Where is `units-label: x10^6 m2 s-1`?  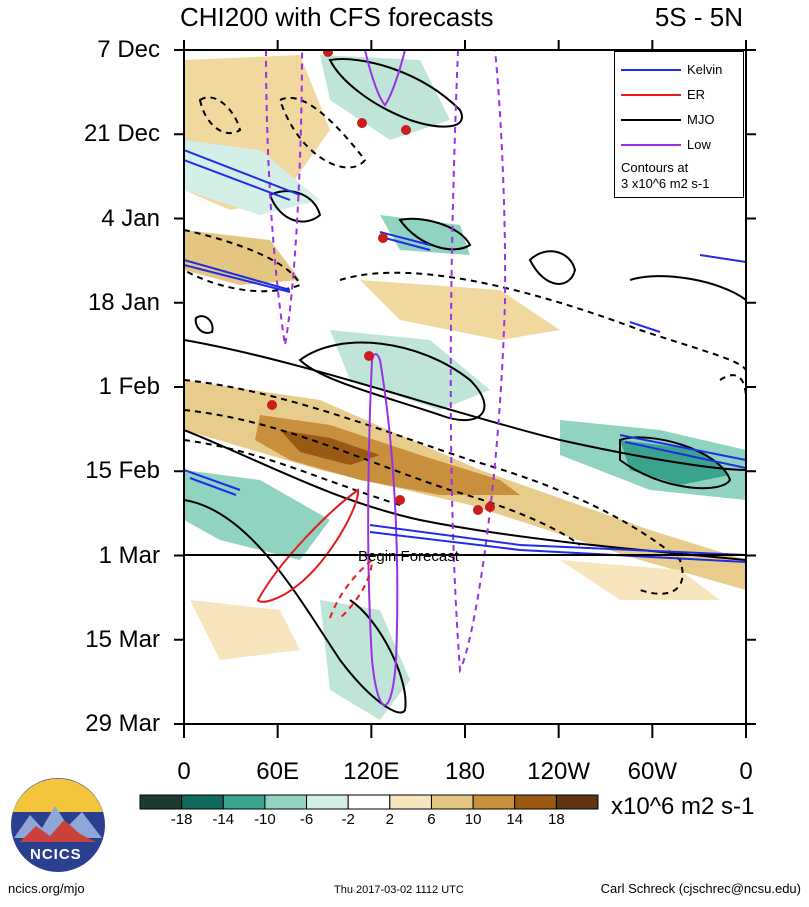
units-label: x10^6 m2 s-1 is located at coordinates (683, 806).